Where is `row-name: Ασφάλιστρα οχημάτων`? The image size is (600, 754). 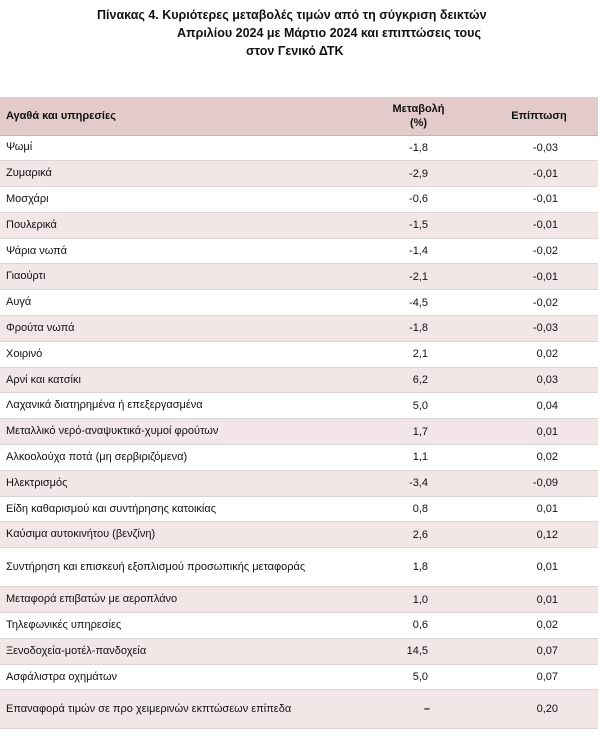 row-name: Ασφάλιστρα οχημάτων is located at coordinates (178, 677).